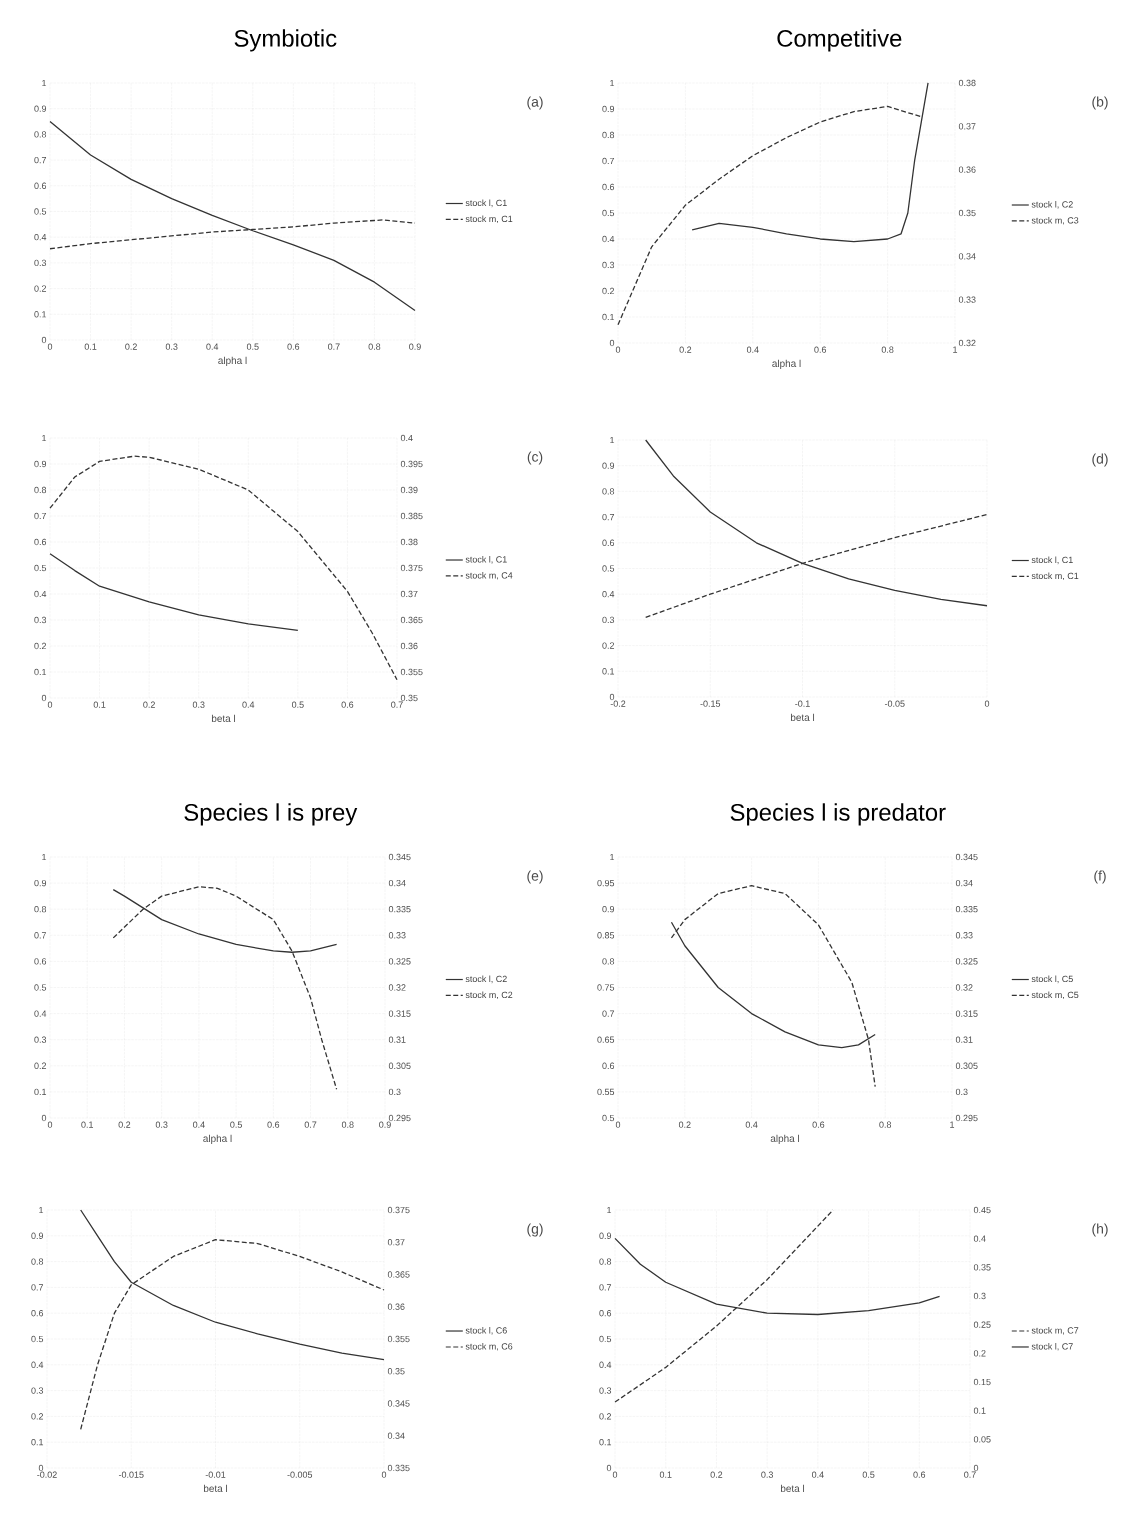 The image size is (1139, 1540). What do you see at coordinates (982, 1439) in the screenshot?
I see `y2-tick-label: 0.05` at bounding box center [982, 1439].